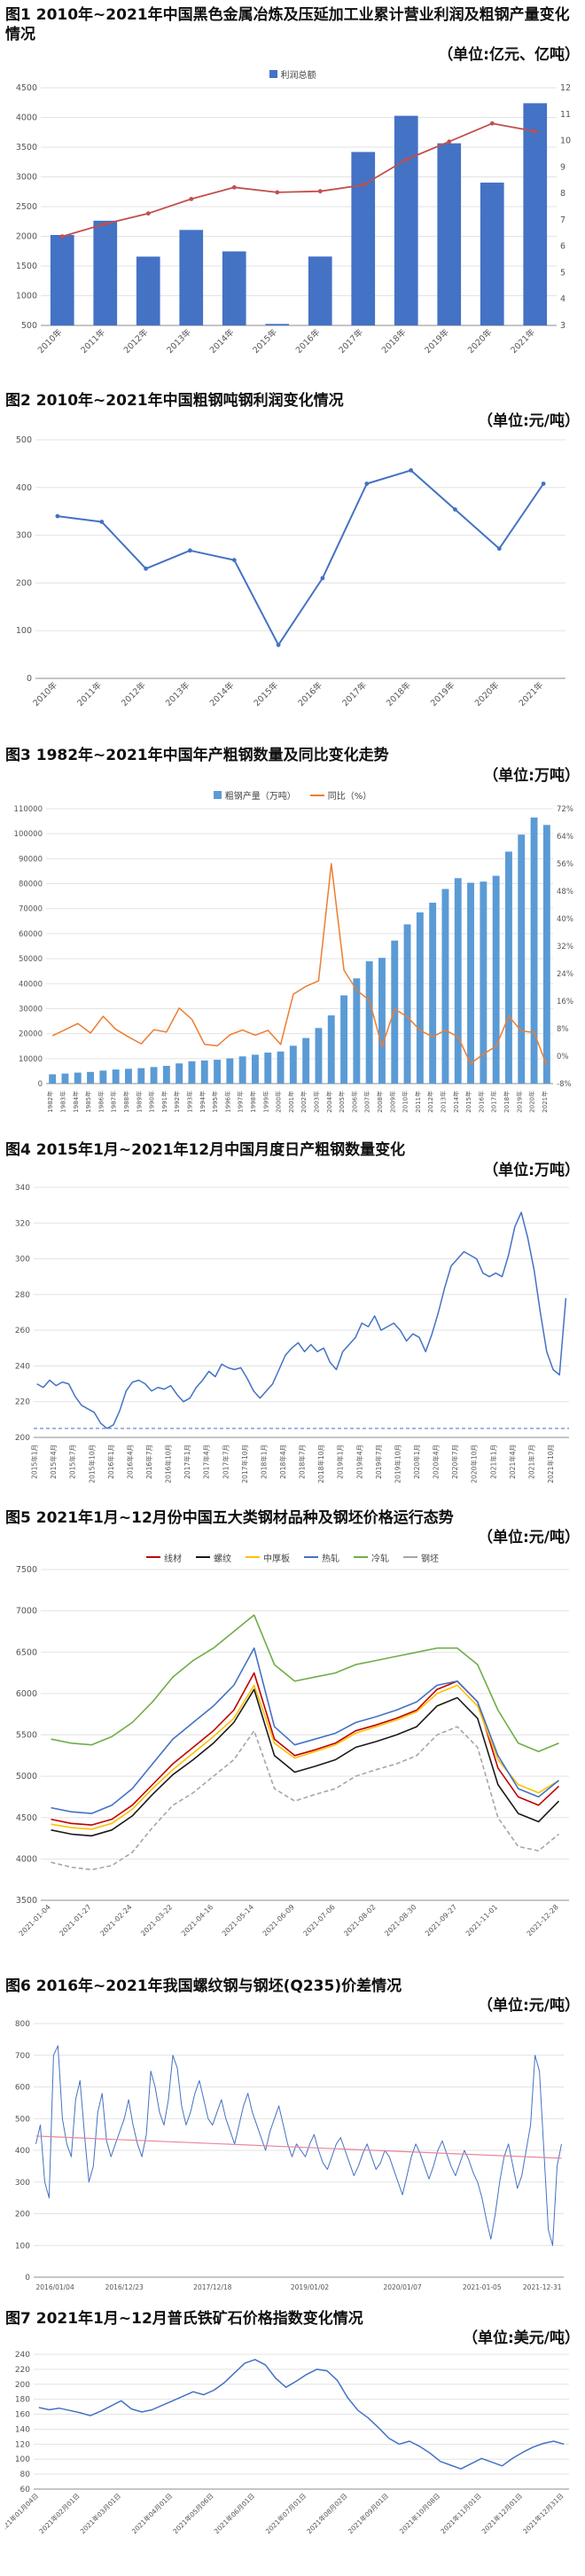 Image resolution: width=585 pixels, height=2576 pixels. Describe the element at coordinates (26, 207) in the screenshot. I see `svg-text: 2500` at that location.